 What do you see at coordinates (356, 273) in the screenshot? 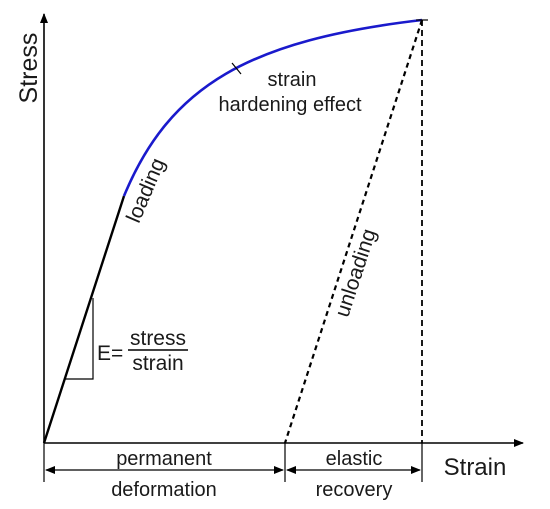
I see `unloading-label: unloading` at bounding box center [356, 273].